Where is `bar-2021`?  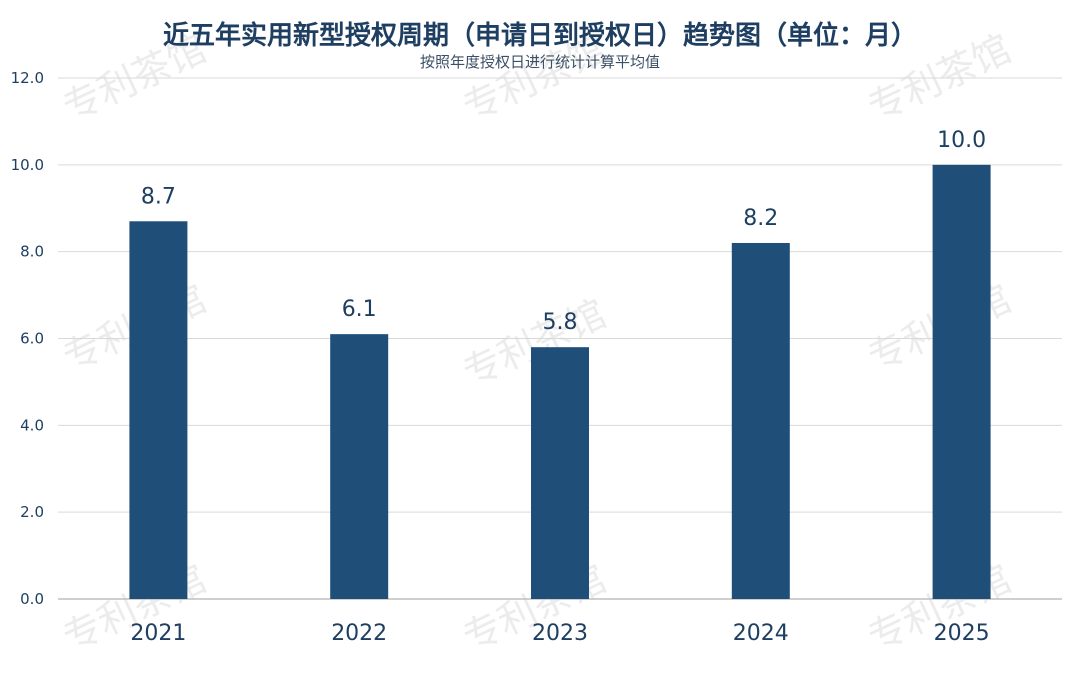
bar-2021 is located at coordinates (158, 410).